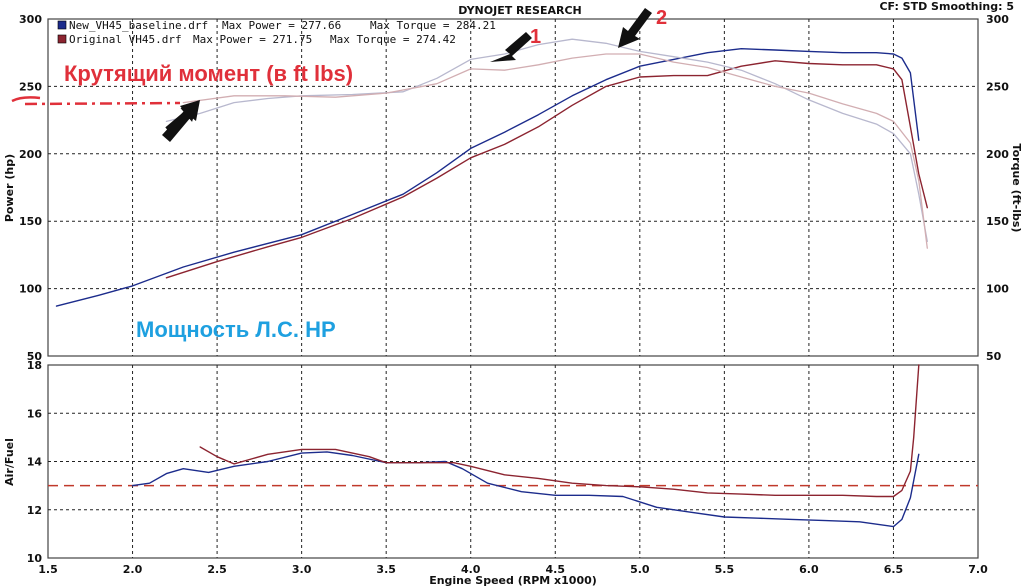  I want to click on x-tick-label: 6.0, so click(809, 569).